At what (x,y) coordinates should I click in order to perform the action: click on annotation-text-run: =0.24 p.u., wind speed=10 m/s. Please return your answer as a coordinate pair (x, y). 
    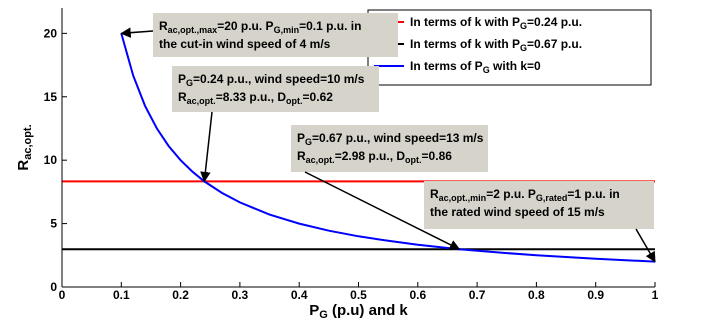
    Looking at the image, I should click on (279, 79).